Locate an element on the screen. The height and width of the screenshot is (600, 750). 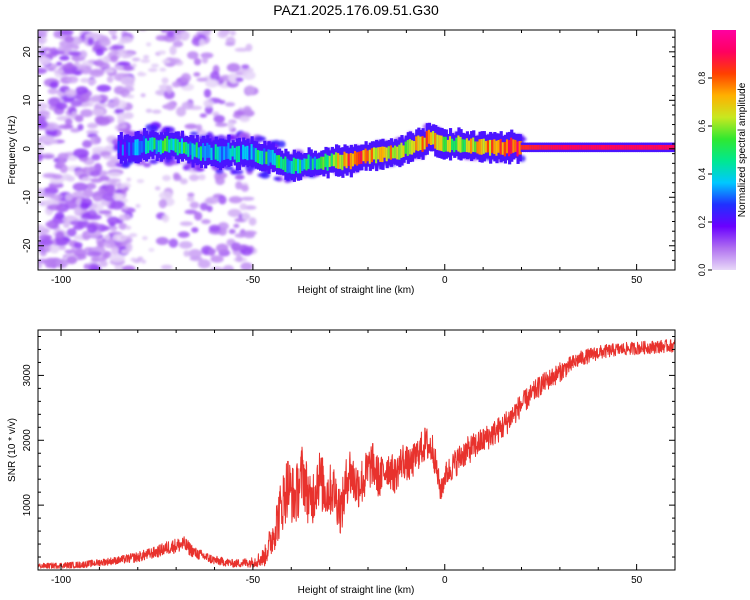
spectrogram-ridge is located at coordinates (396, 152).